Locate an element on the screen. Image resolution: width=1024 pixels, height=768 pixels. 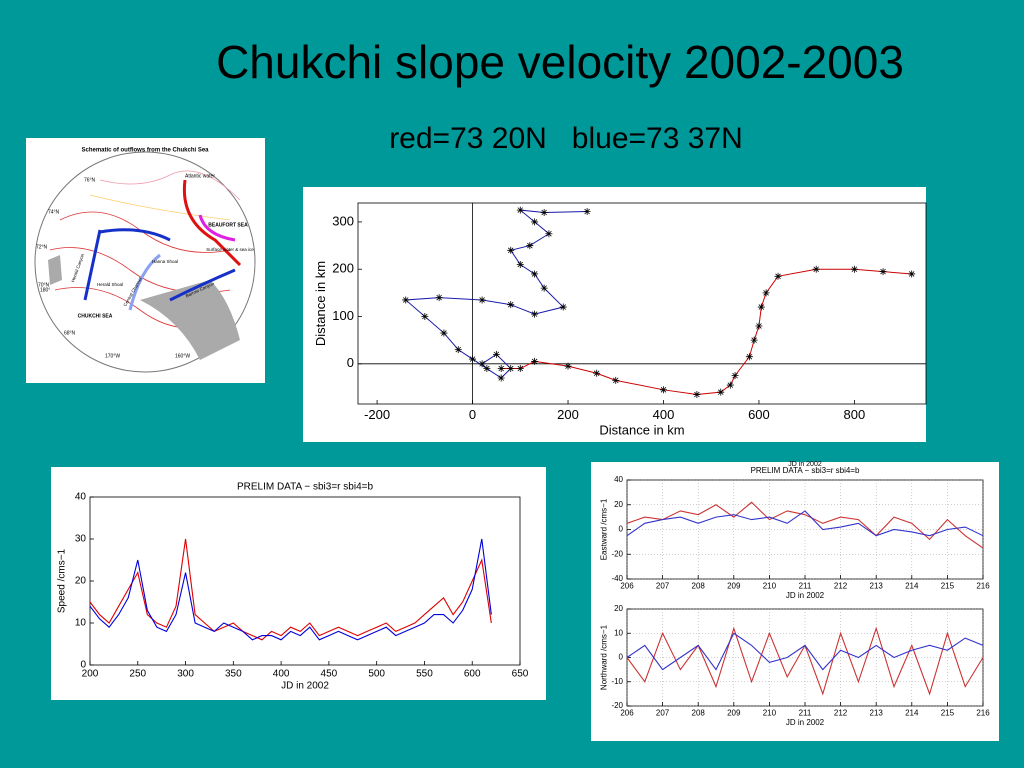
x-axis-label: Distance in km is located at coordinates (641, 430).